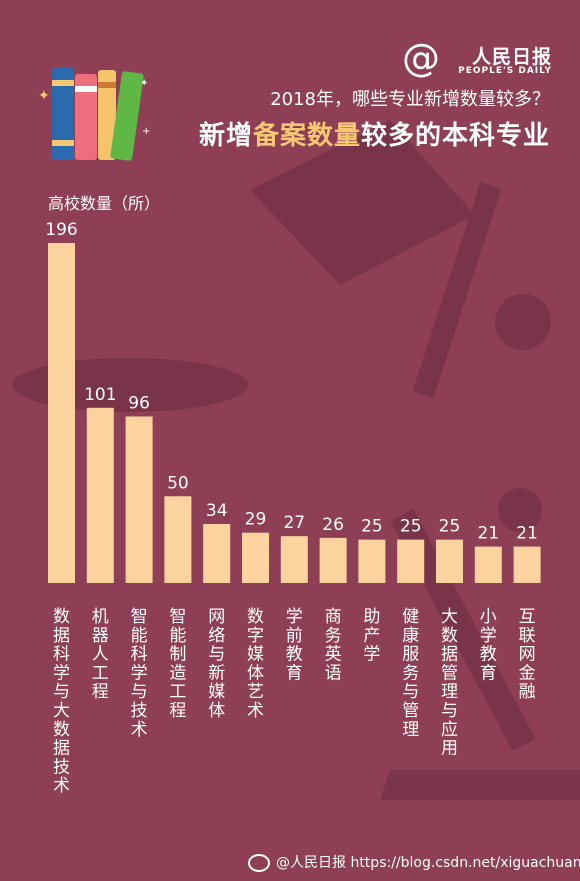 Image resolution: width=580 pixels, height=881 pixels. I want to click on category-label: 小学教育, so click(488, 645).